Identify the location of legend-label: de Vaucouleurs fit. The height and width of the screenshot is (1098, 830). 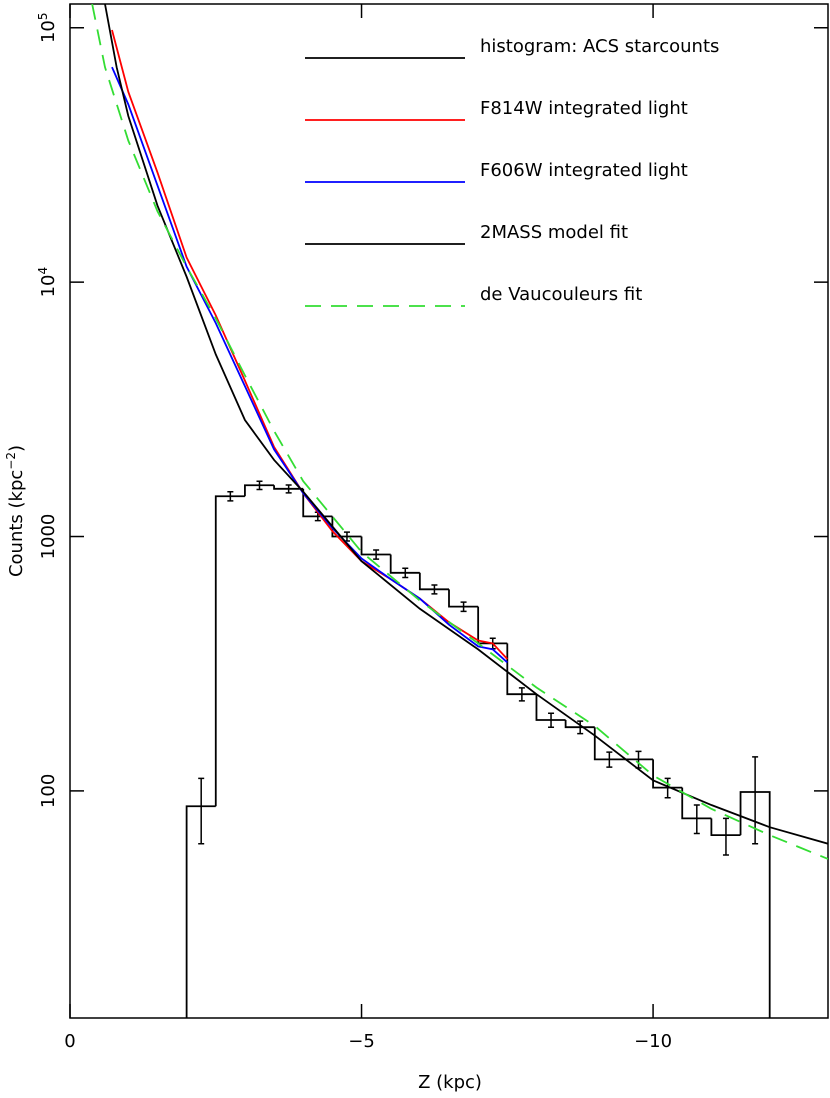
(561, 294).